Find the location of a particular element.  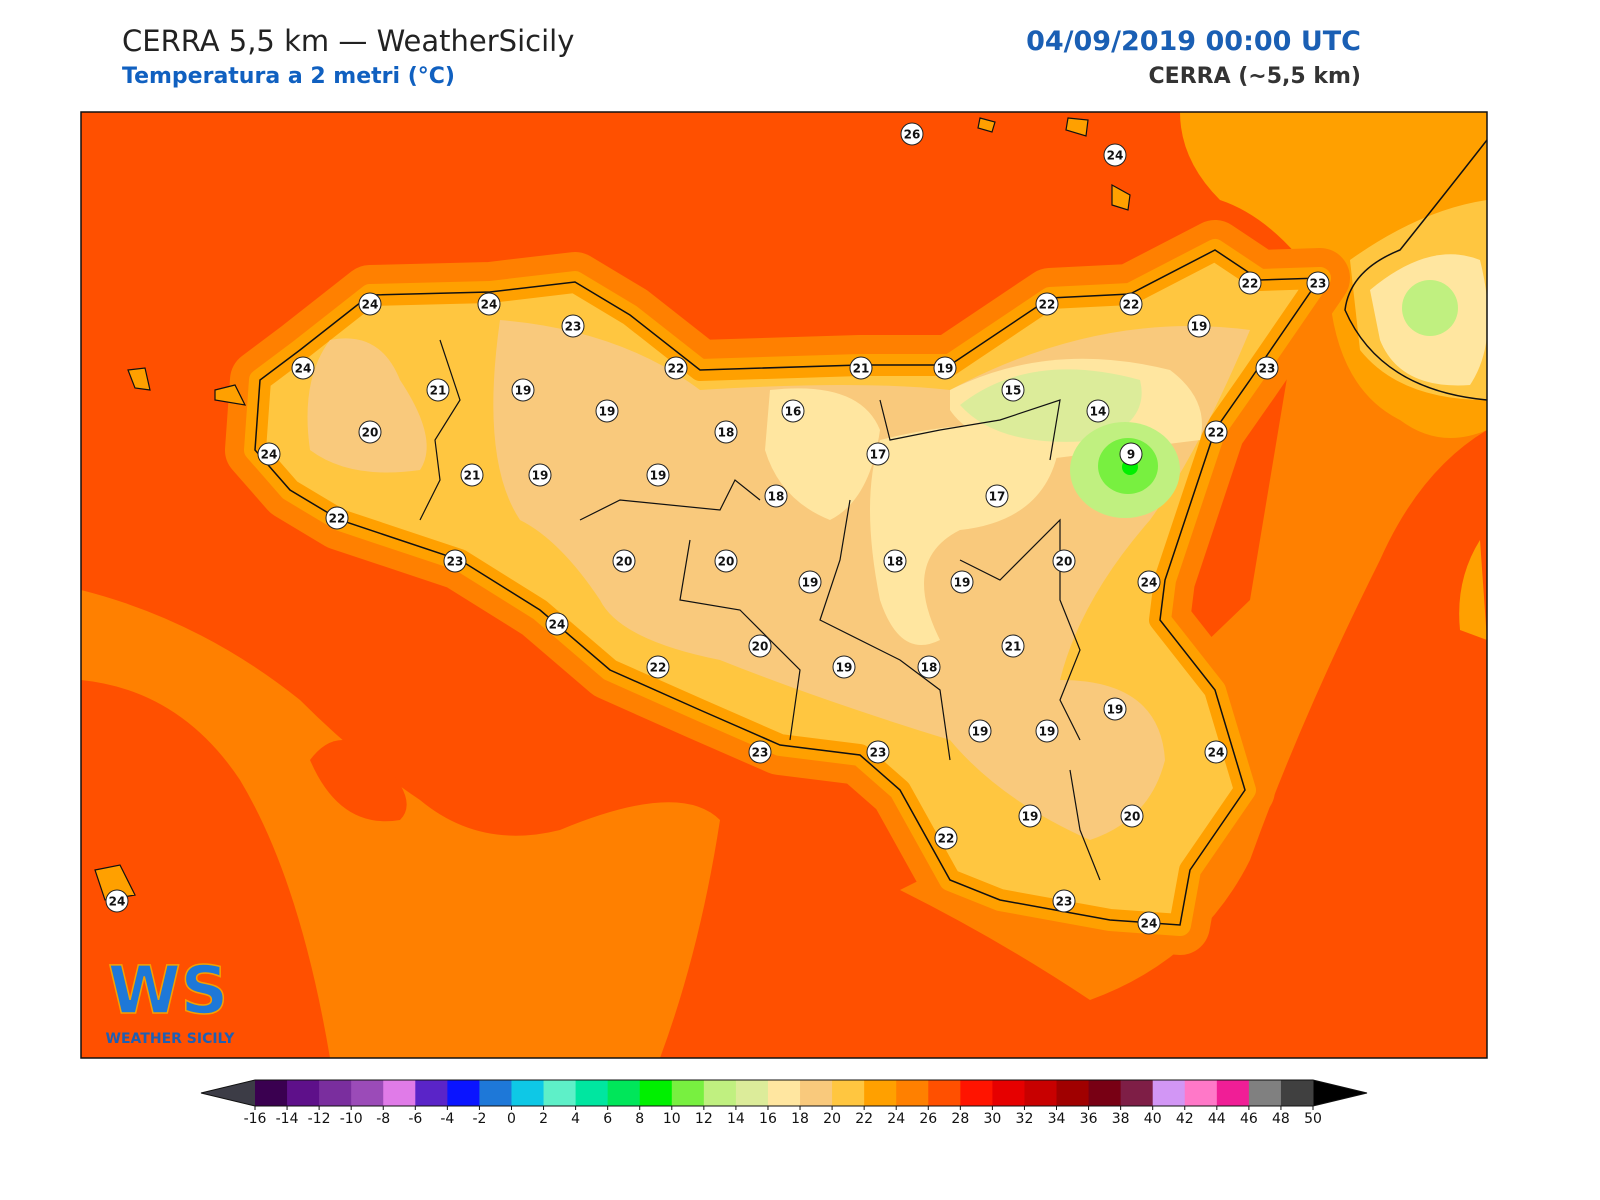

colorbar-tick-label: 38 is located at coordinates (1121, 1119).